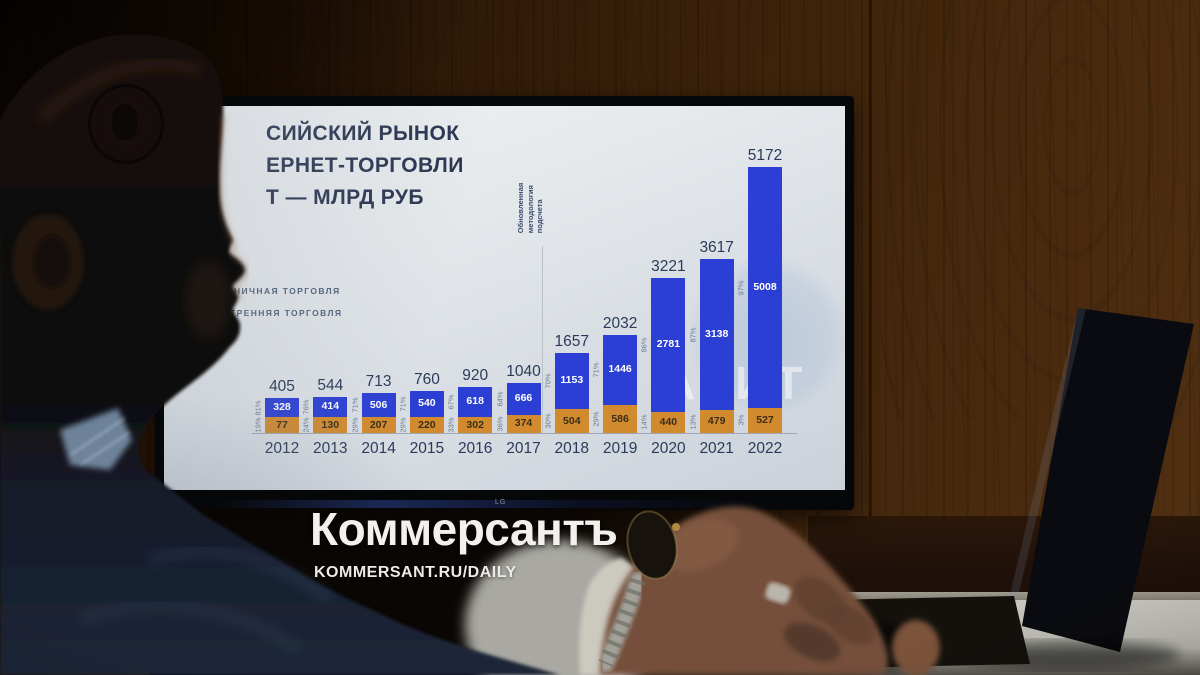  I want to click on bar-segment-cross-border-2019, so click(620, 418).